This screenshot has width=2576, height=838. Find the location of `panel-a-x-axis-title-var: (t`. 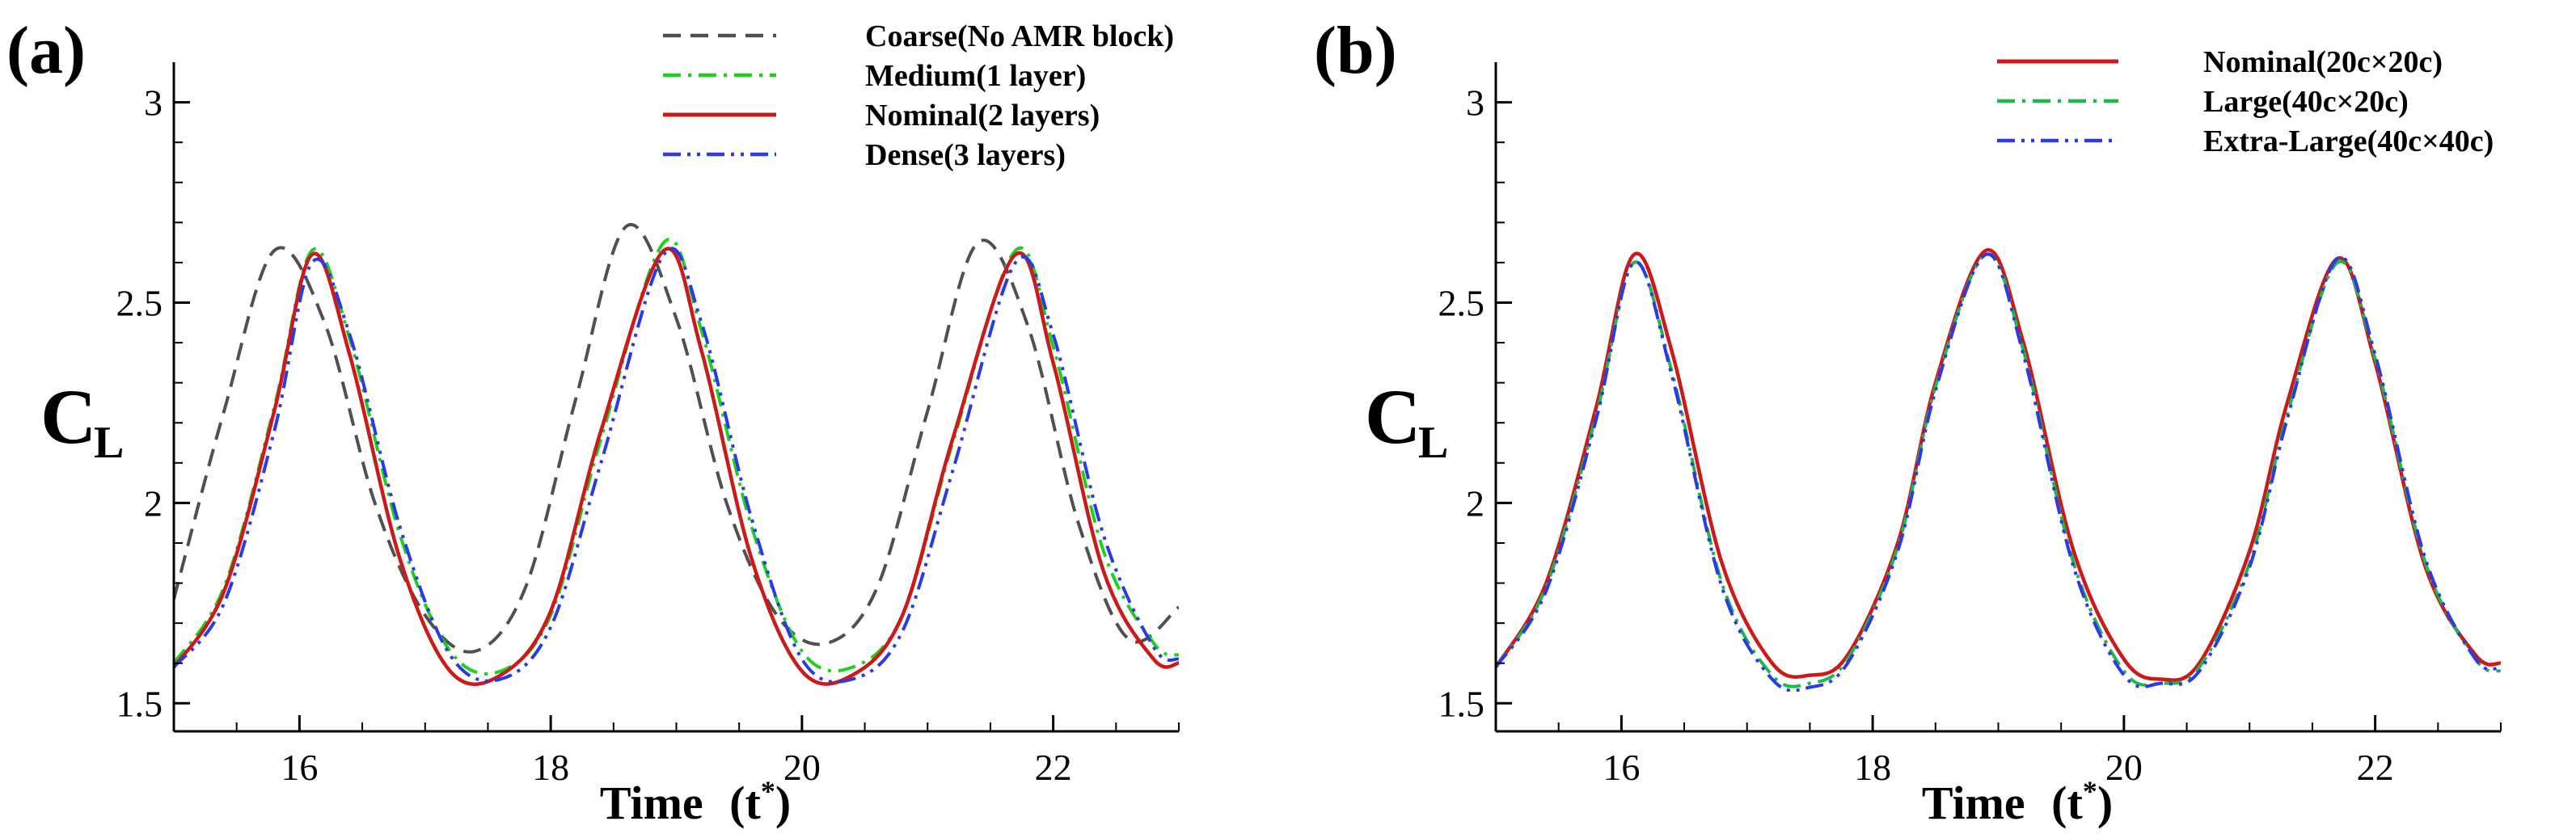

panel-a-x-axis-title-var: (t is located at coordinates (745, 803).